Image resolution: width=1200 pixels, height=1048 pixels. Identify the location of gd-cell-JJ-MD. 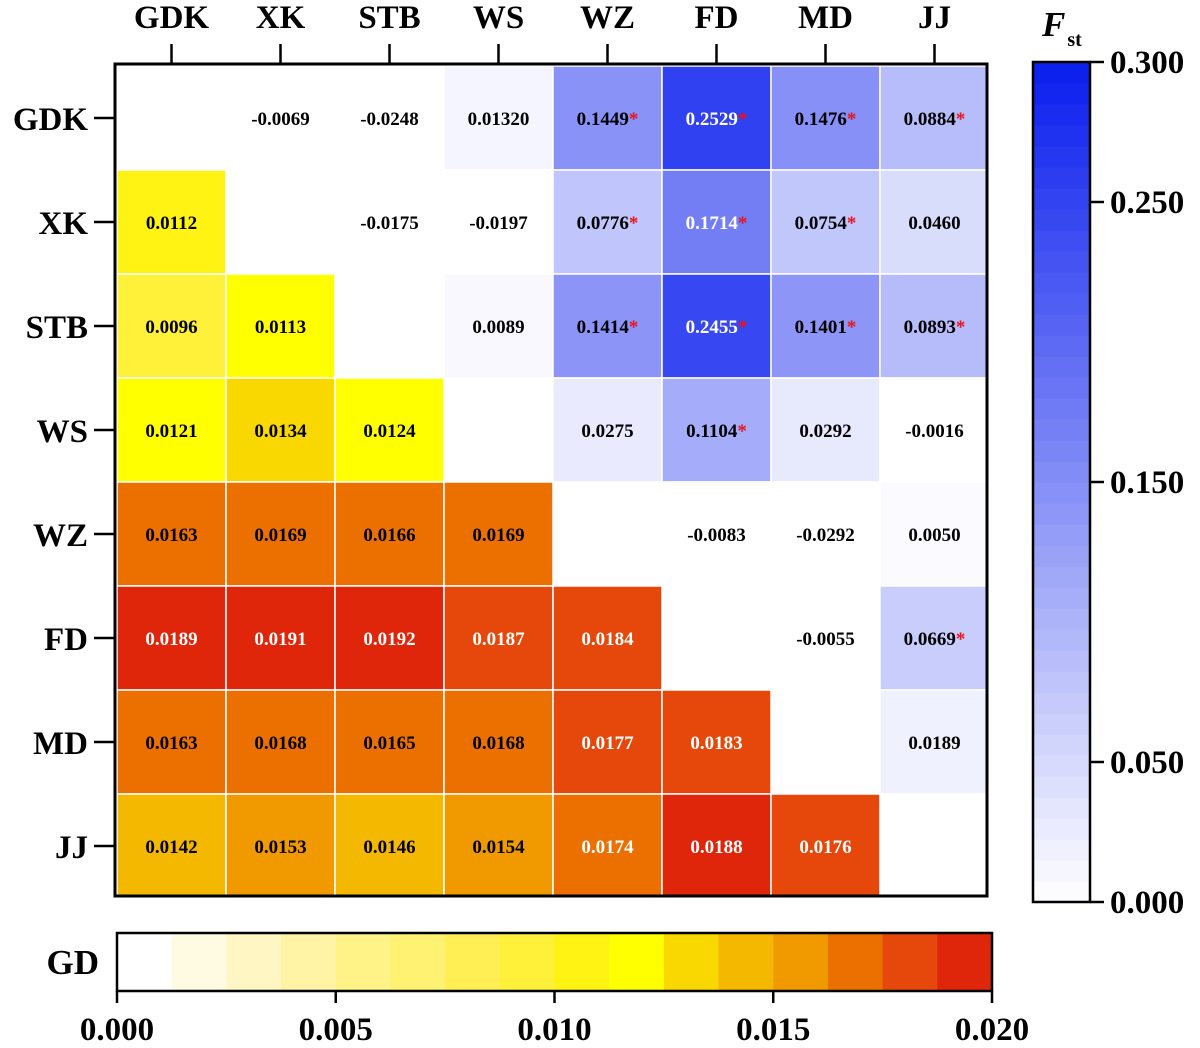
(825, 846).